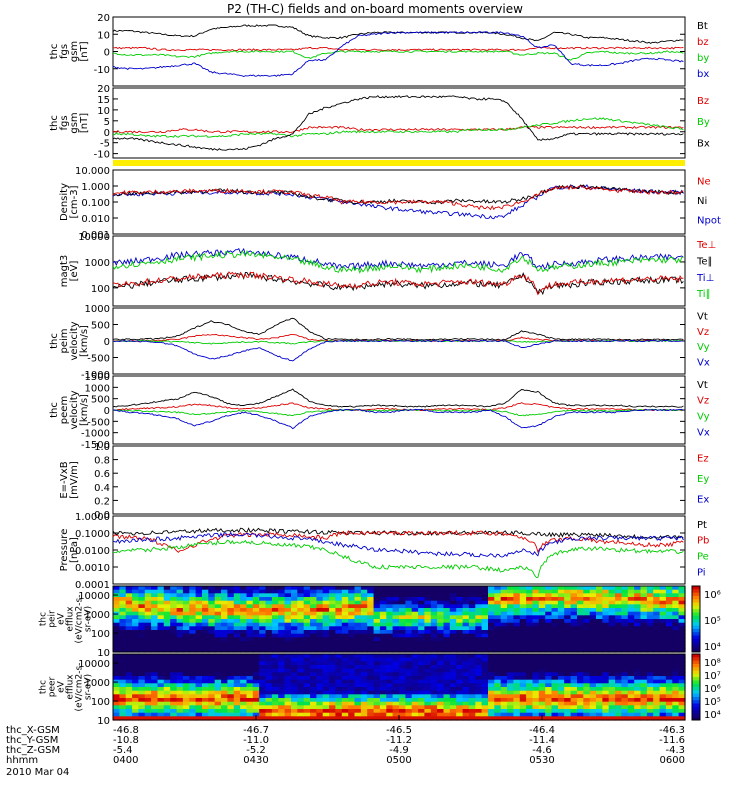 The image size is (750, 800). Describe the element at coordinates (398, 54) in the screenshot. I see `series-line-bx` at that location.